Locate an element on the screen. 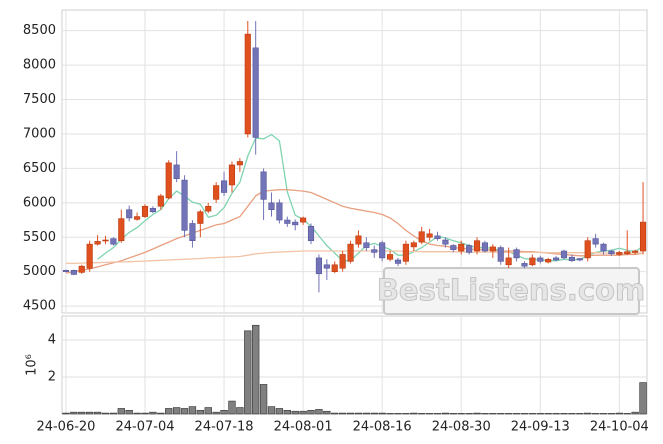  moving-average-line is located at coordinates (354, 257).